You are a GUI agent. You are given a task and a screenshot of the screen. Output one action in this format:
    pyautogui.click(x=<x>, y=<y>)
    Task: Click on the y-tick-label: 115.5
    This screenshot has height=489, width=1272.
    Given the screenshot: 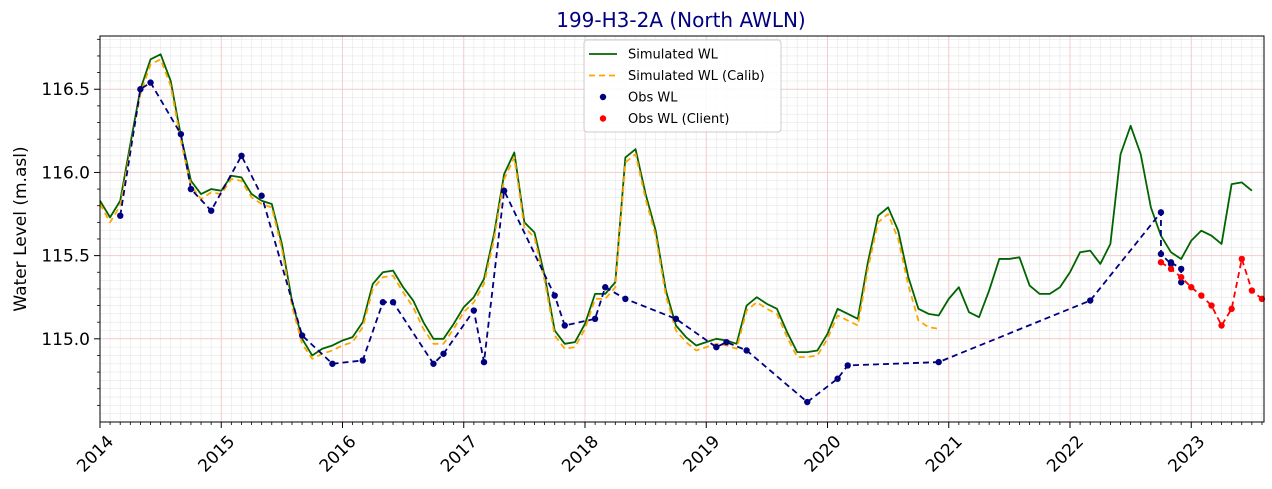 What is the action you would take?
    pyautogui.click(x=65, y=257)
    